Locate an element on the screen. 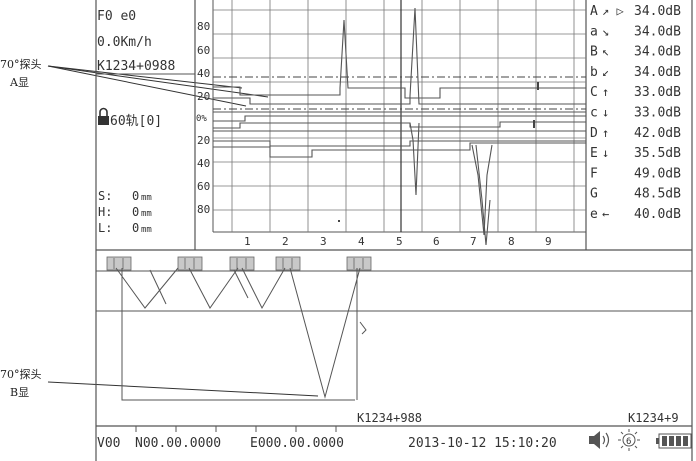 This screenshot has height=461, width=696. status-east: E000.00.0000 is located at coordinates (297, 443).